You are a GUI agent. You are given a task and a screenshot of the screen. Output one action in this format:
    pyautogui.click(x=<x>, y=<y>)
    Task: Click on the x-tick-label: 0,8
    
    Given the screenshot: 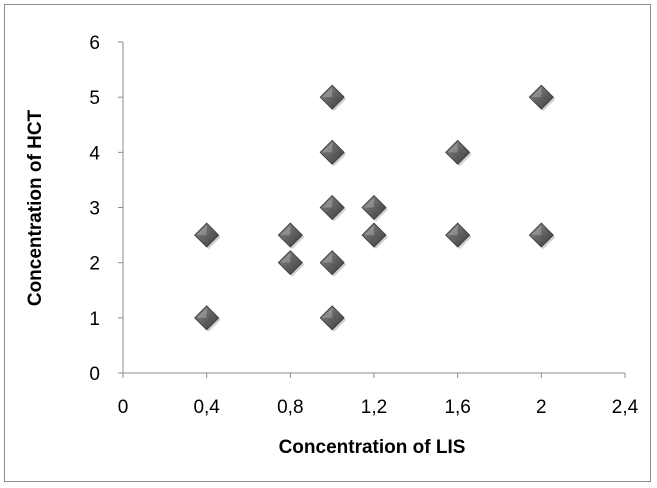 What is the action you would take?
    pyautogui.click(x=290, y=407)
    